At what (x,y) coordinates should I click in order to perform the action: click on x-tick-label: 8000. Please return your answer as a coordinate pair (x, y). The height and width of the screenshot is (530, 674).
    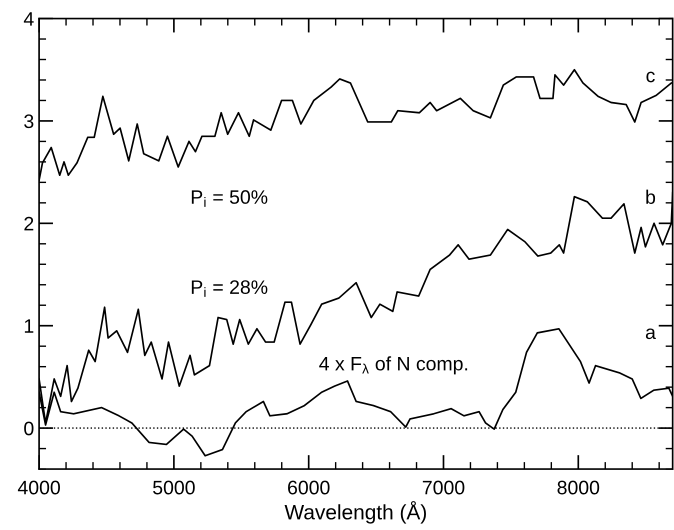
    Looking at the image, I should click on (579, 487).